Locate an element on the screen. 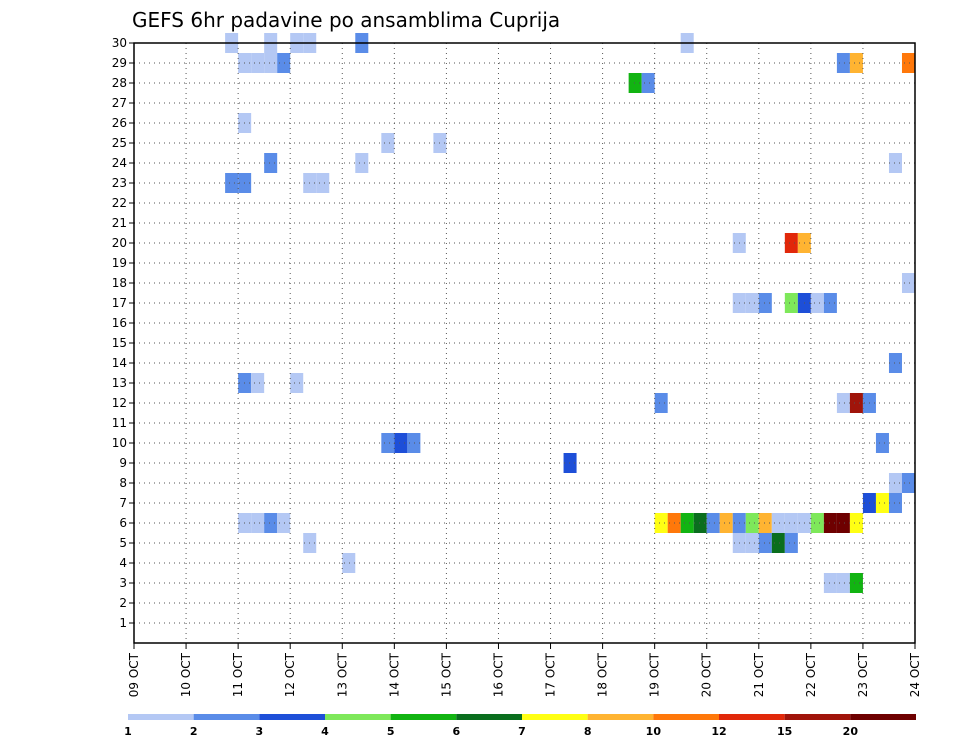 The height and width of the screenshot is (742, 960). legend-label: 5 is located at coordinates (391, 731).